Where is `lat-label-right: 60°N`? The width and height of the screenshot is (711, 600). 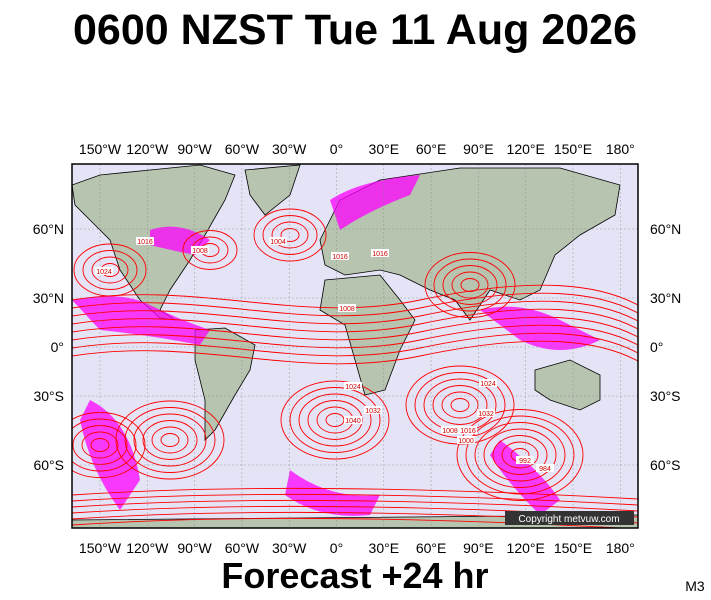 lat-label-right: 60°N is located at coordinates (665, 229).